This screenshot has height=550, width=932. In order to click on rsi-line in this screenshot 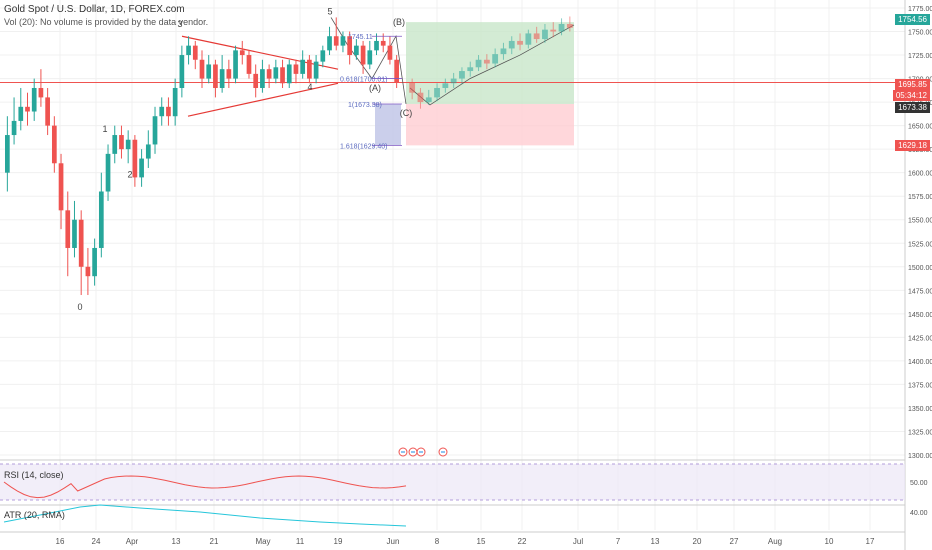, I will do `click(205, 487)`.